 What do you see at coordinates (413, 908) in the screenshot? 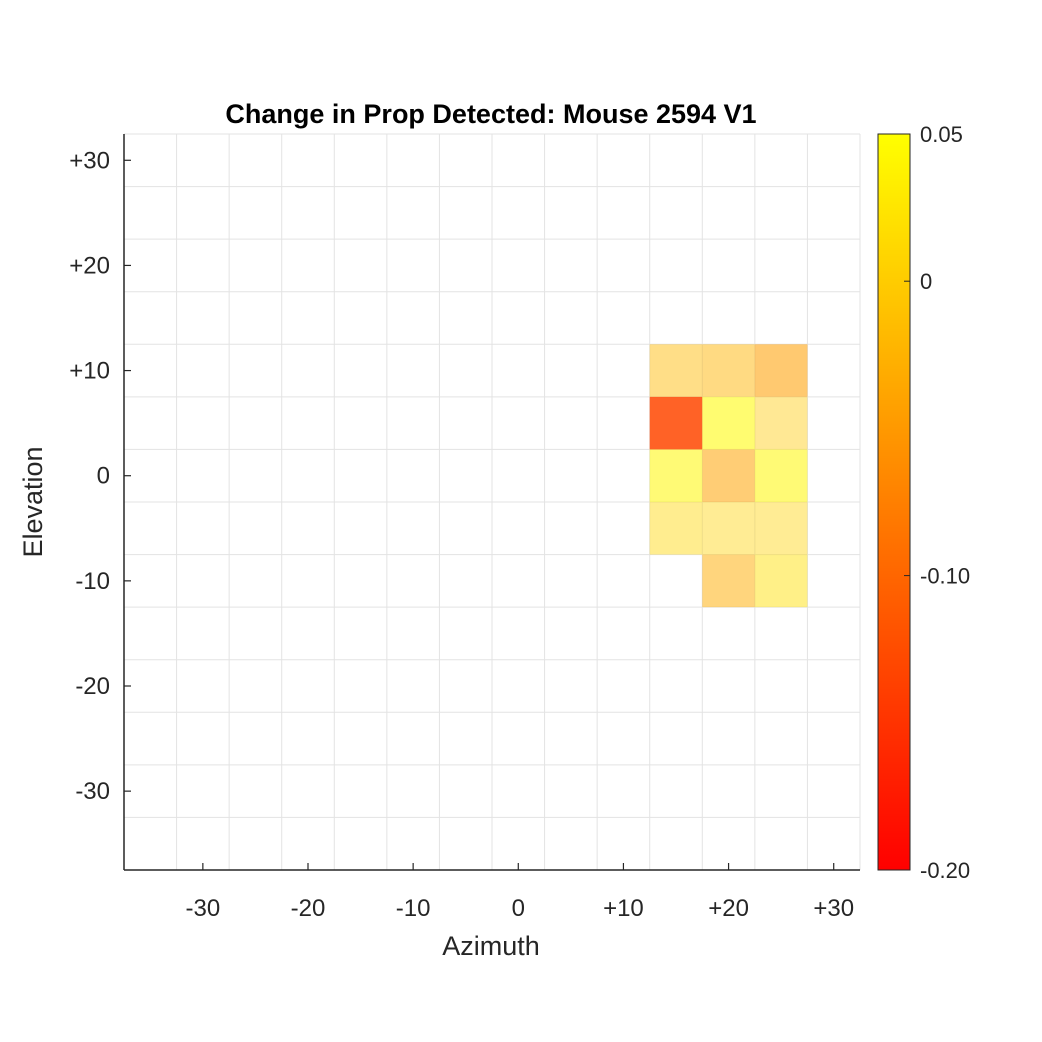
I see `x-tick-label: -10` at bounding box center [413, 908].